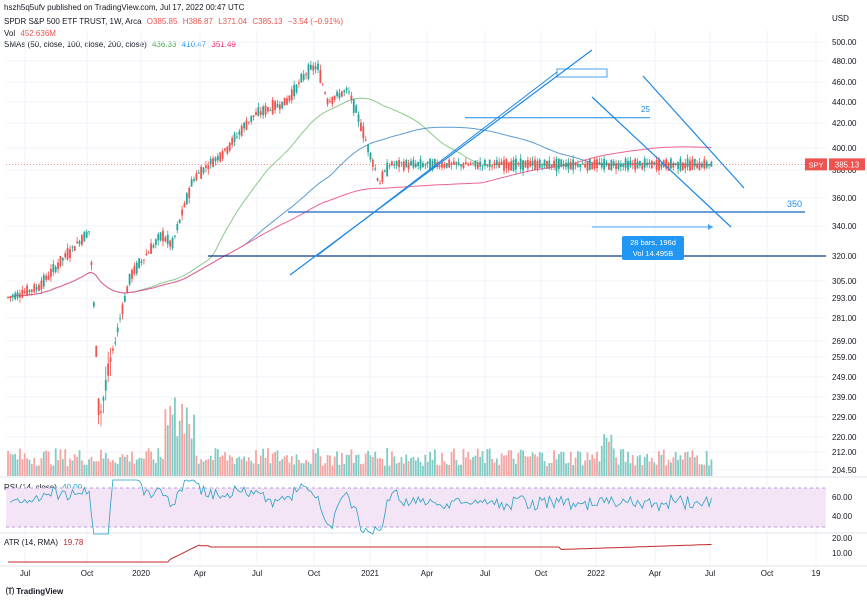 The width and height of the screenshot is (867, 600). Describe the element at coordinates (816, 573) in the screenshot. I see `time-tick-label: 19` at that location.